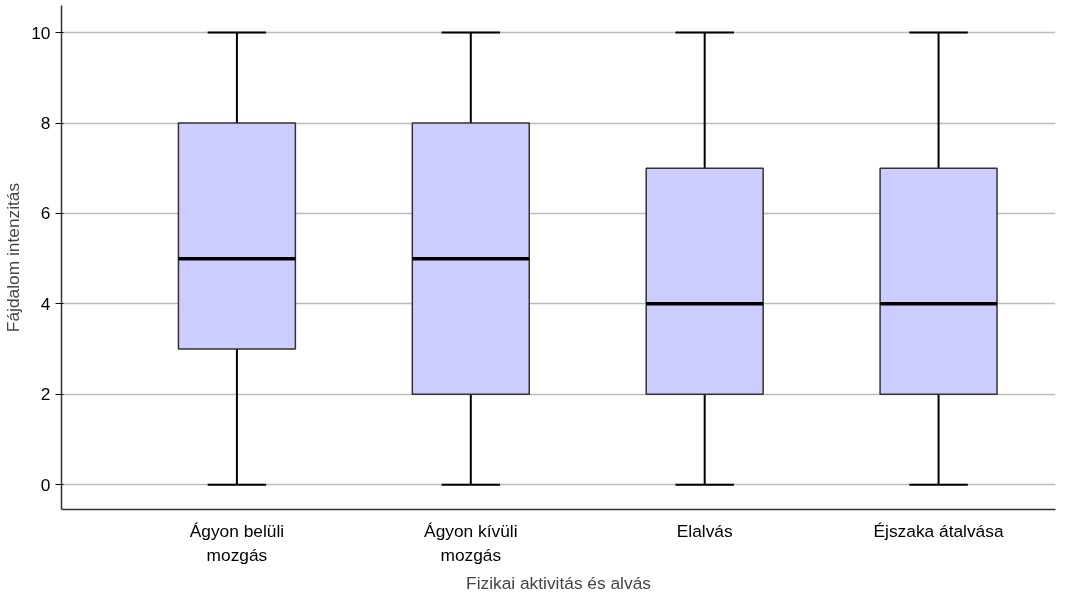 This screenshot has width=1069, height=600. I want to click on y-tick-label: 10, so click(41, 32).